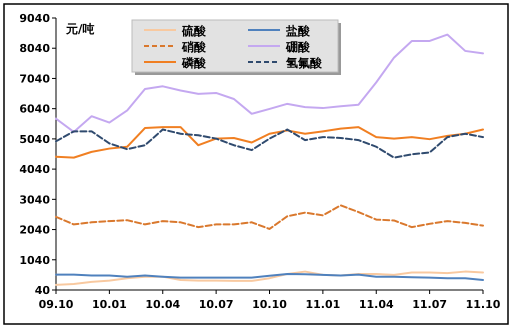 The width and height of the screenshot is (513, 330). I want to click on y-tick-label: 6040, so click(34, 109).